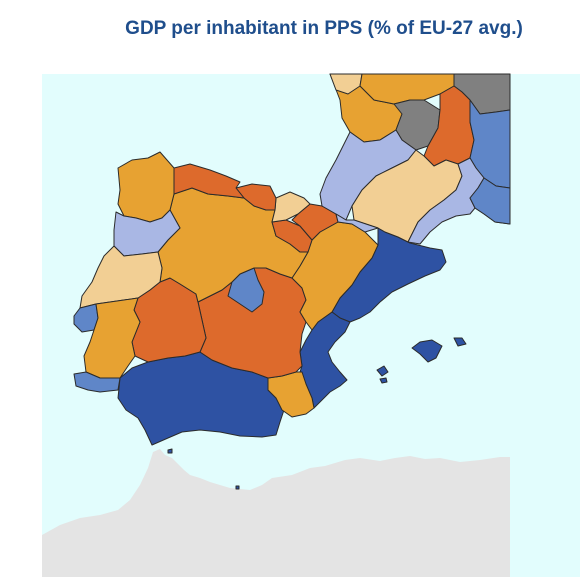  I want to click on island-mallorca, so click(427, 351).